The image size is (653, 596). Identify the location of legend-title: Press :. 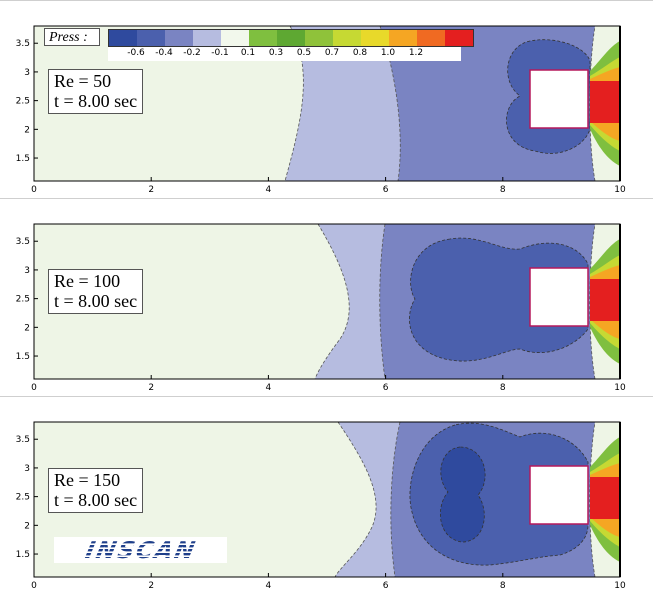
(72, 37).